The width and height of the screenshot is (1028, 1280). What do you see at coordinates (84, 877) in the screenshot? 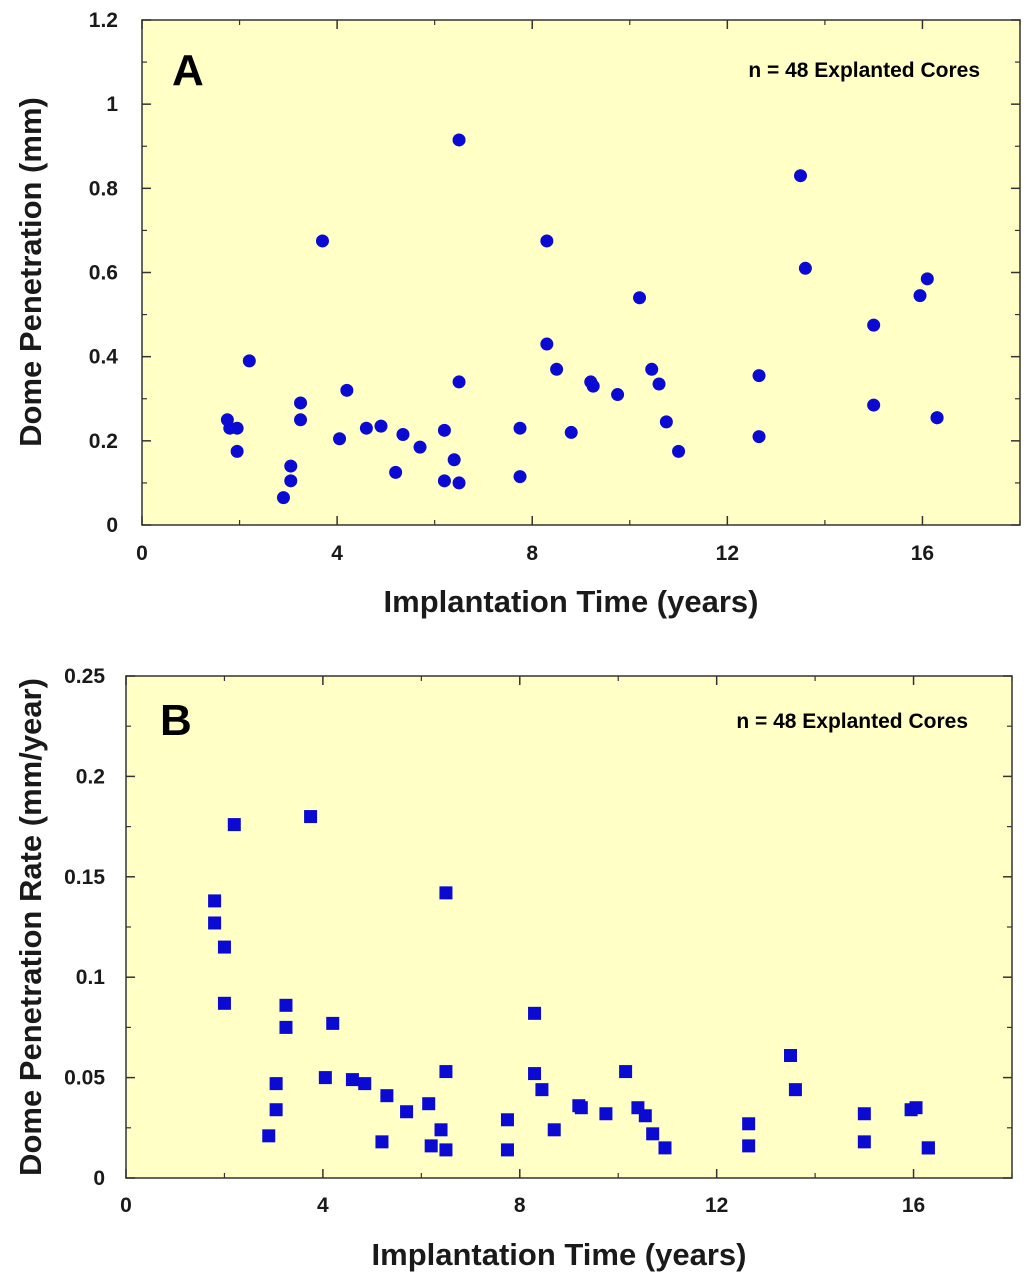
I see `y-tick-label: 0.15` at bounding box center [84, 877].